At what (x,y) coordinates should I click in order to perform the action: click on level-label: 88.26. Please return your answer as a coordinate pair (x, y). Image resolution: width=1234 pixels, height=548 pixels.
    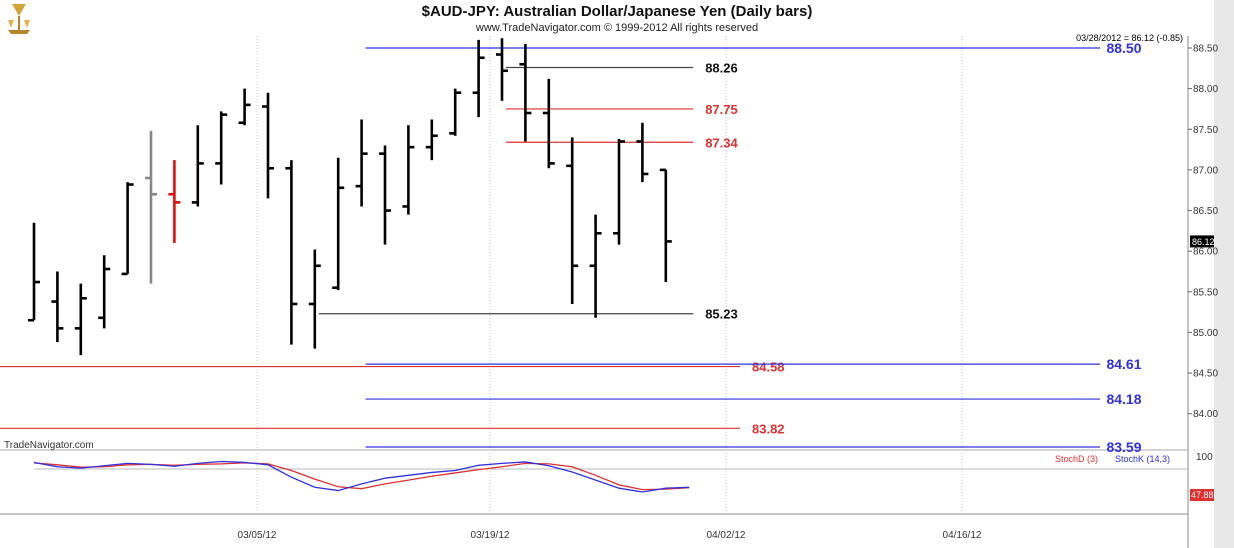
    Looking at the image, I should click on (721, 68).